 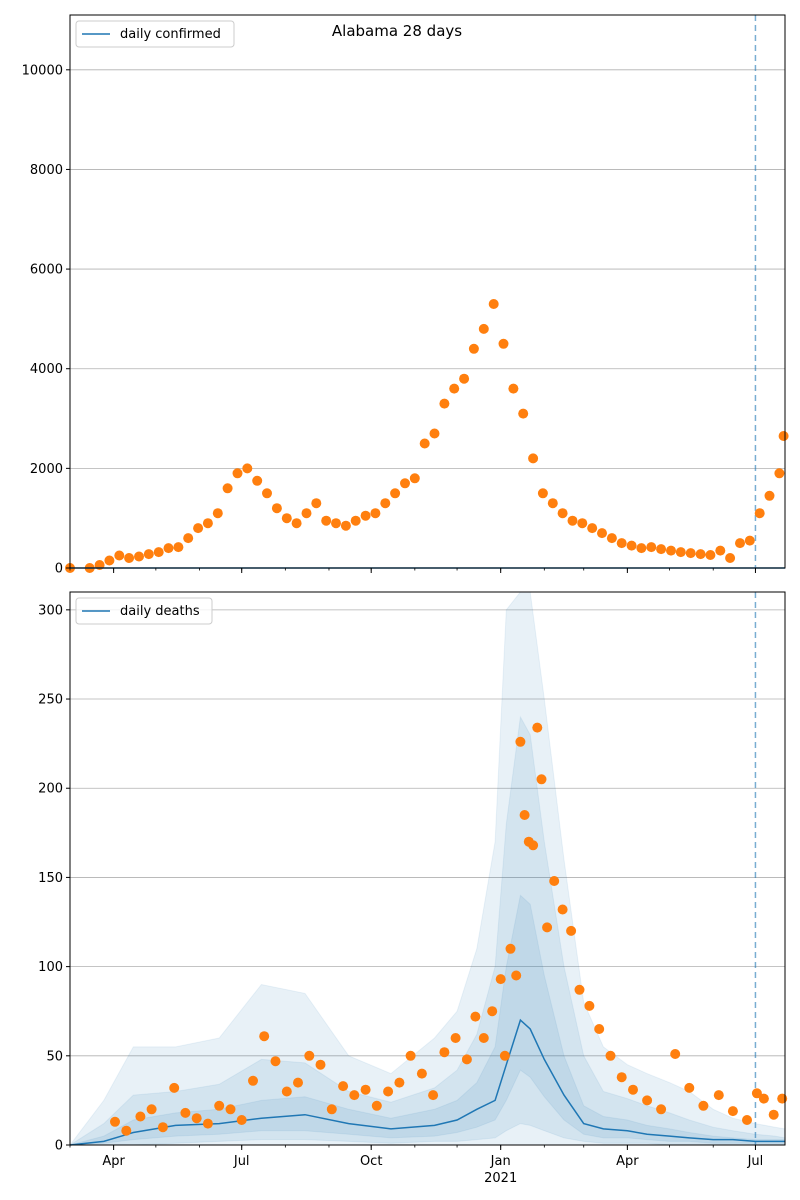 I want to click on y-axis: 0 2000 4000 6000 8000 10000, so click(x=46, y=320).